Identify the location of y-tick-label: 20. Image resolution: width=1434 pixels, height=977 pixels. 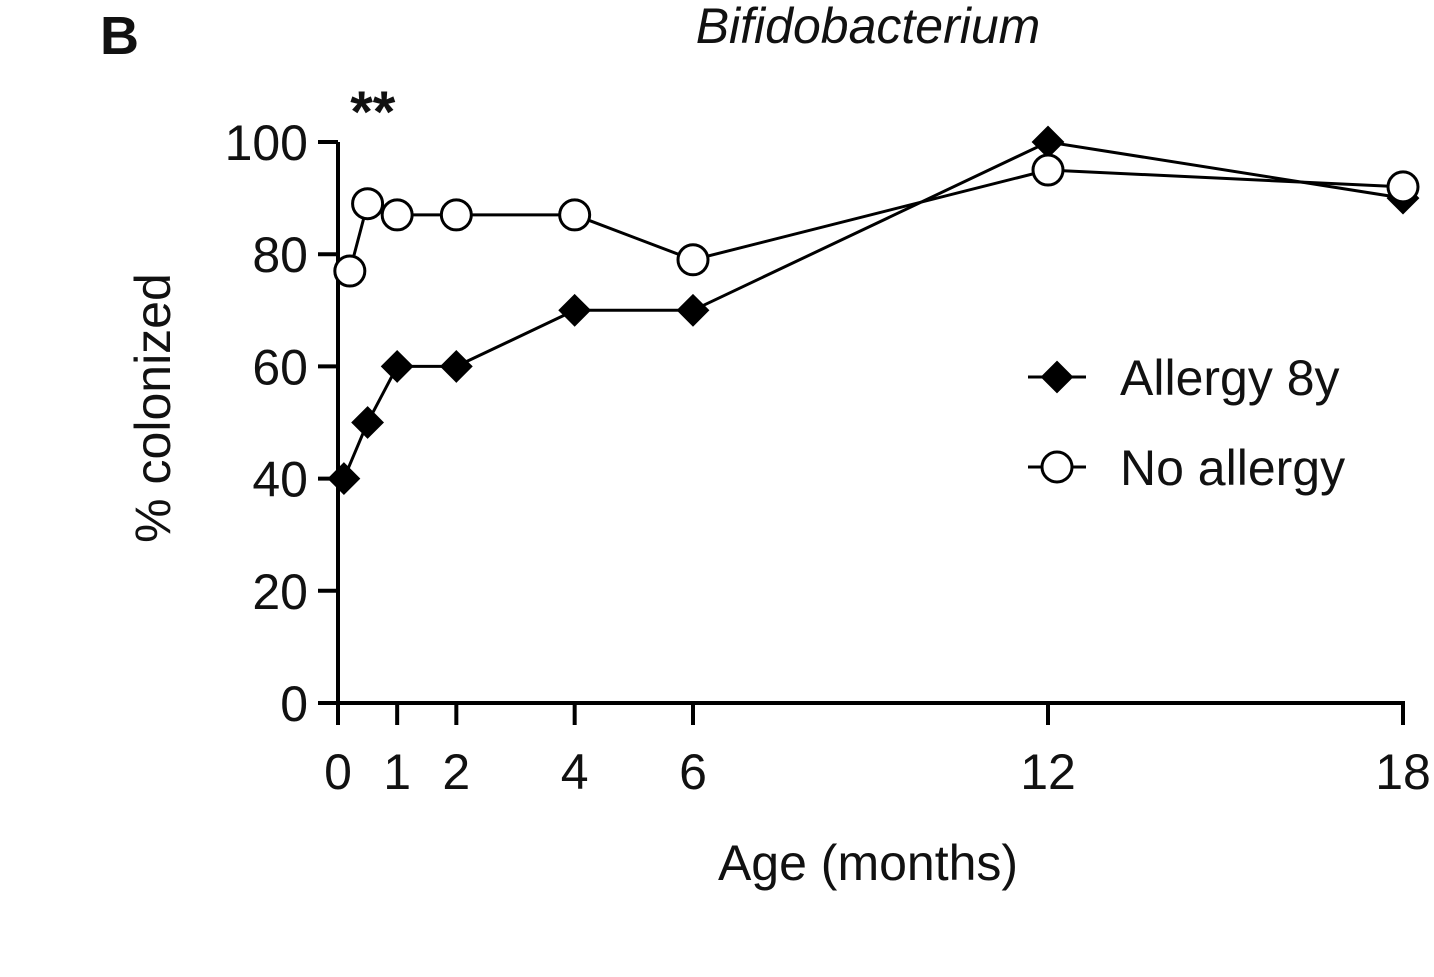
(280, 592).